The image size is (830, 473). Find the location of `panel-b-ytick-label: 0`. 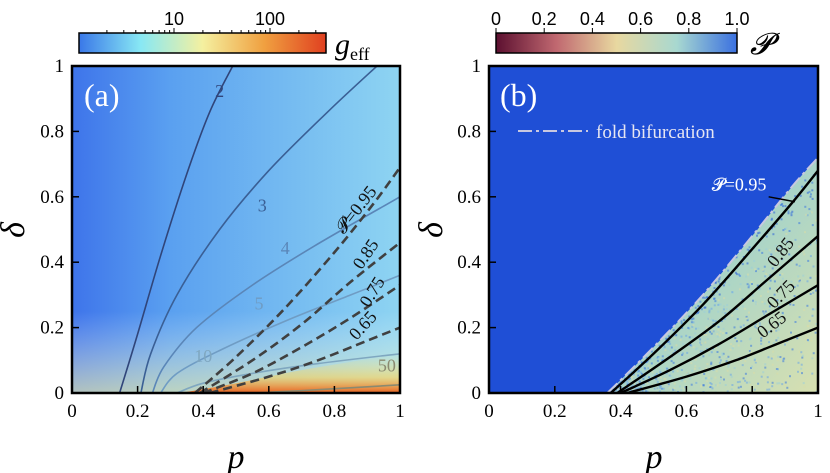

panel-b-ytick-label: 0 is located at coordinates (477, 393).